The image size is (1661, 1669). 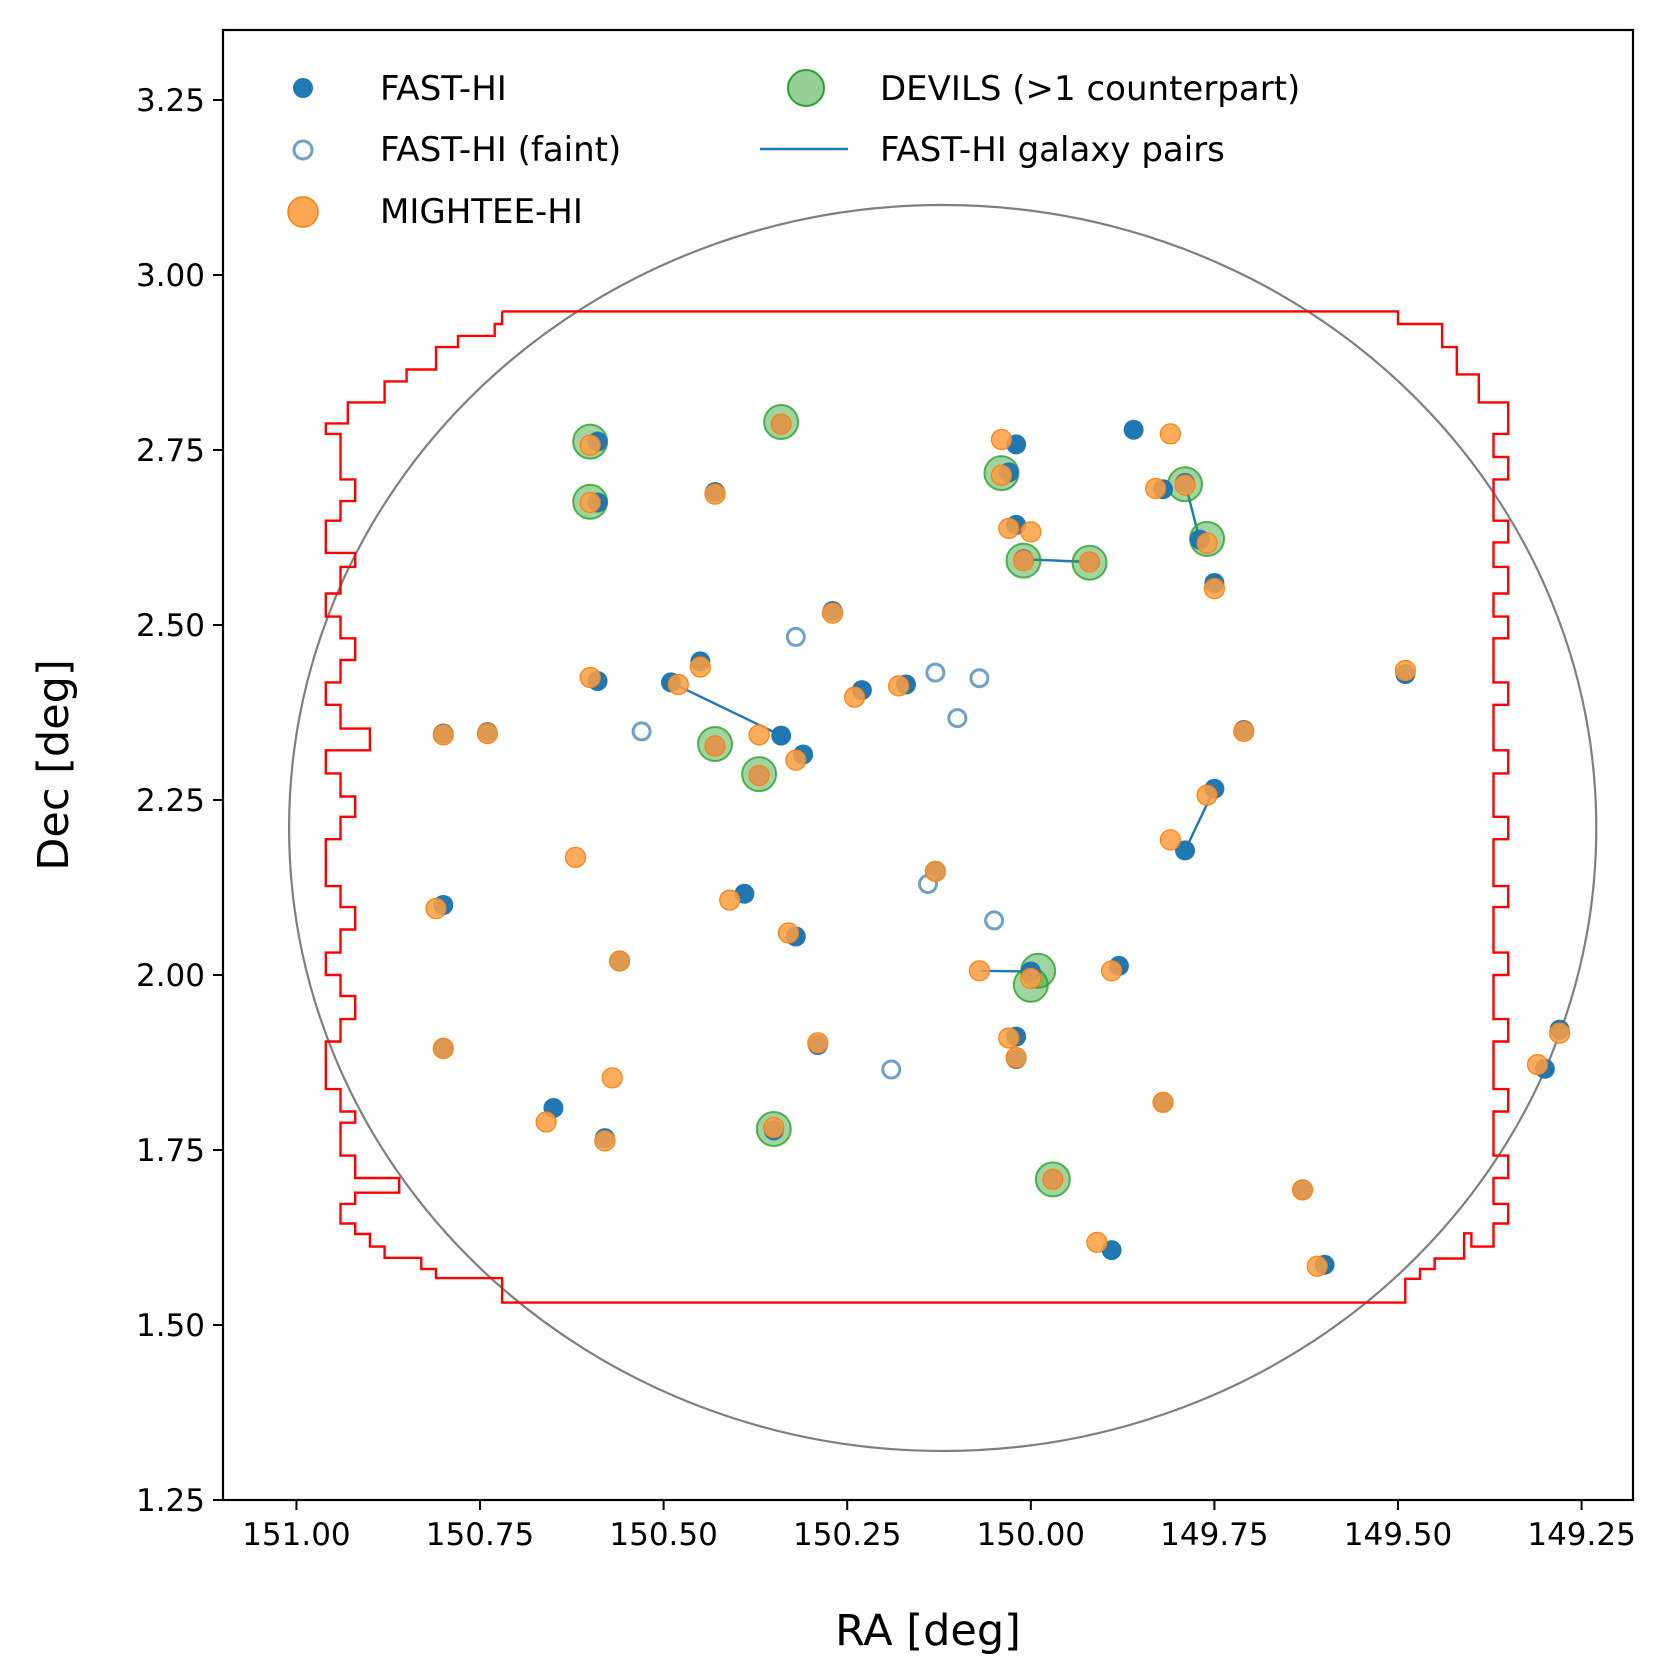 I want to click on galaxy-pair-line, so click(x=1056, y=561).